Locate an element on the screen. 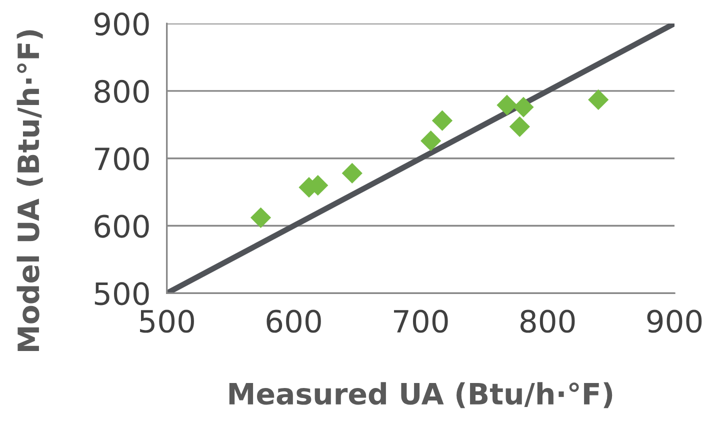 The height and width of the screenshot is (428, 710). y-tick-label: 800 is located at coordinates (121, 91).